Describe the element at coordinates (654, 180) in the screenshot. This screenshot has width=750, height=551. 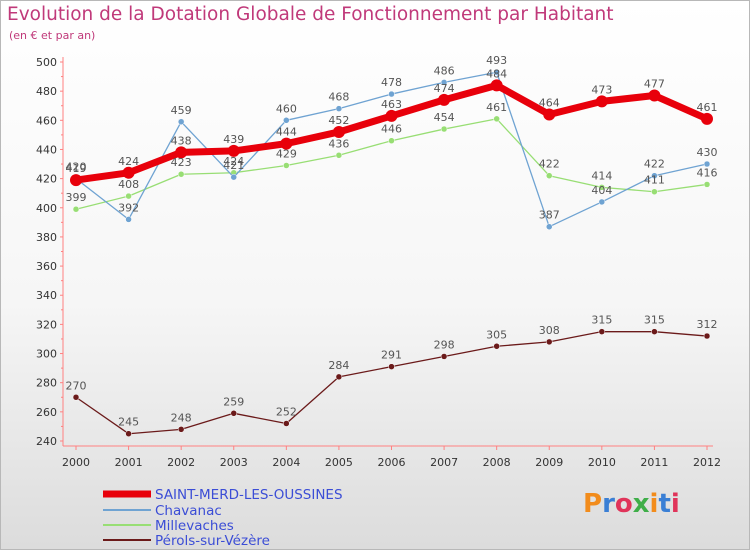
I see `data-label: 411` at that location.